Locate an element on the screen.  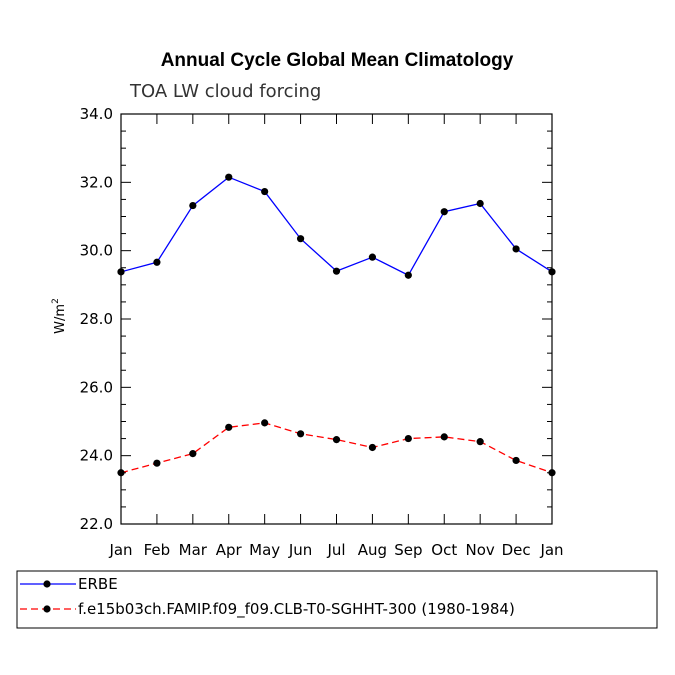
y-axis-label-superscript: 2 is located at coordinates (56, 301).